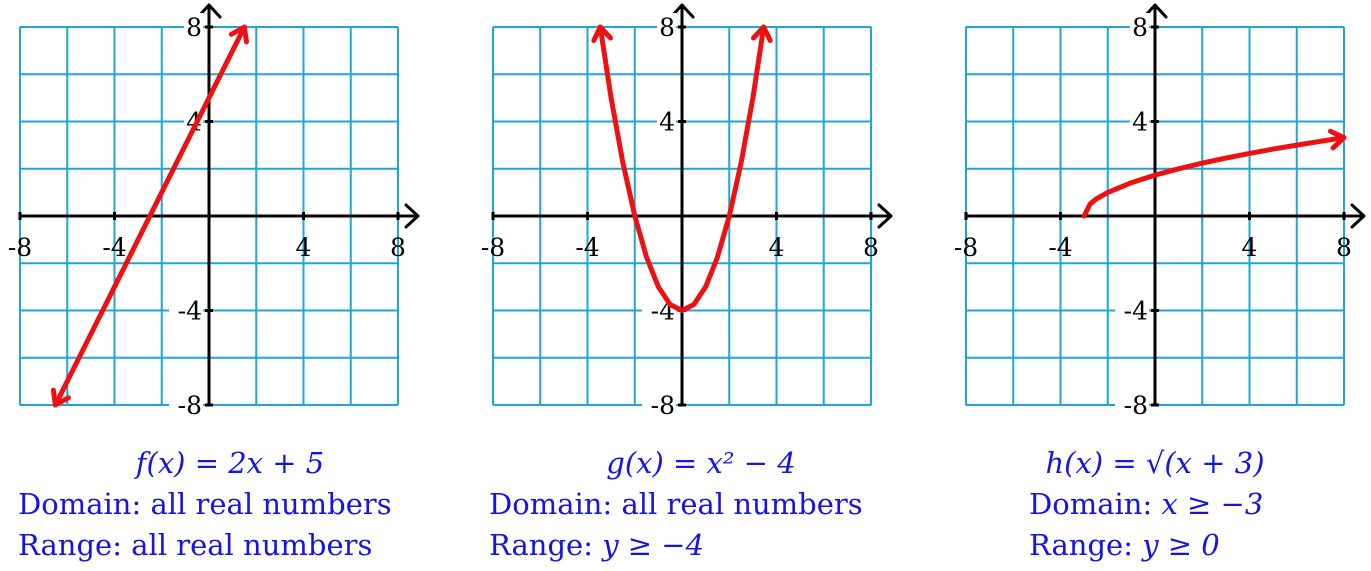  I want to click on function-title: f(x) = 2x + 5, so click(230, 463).